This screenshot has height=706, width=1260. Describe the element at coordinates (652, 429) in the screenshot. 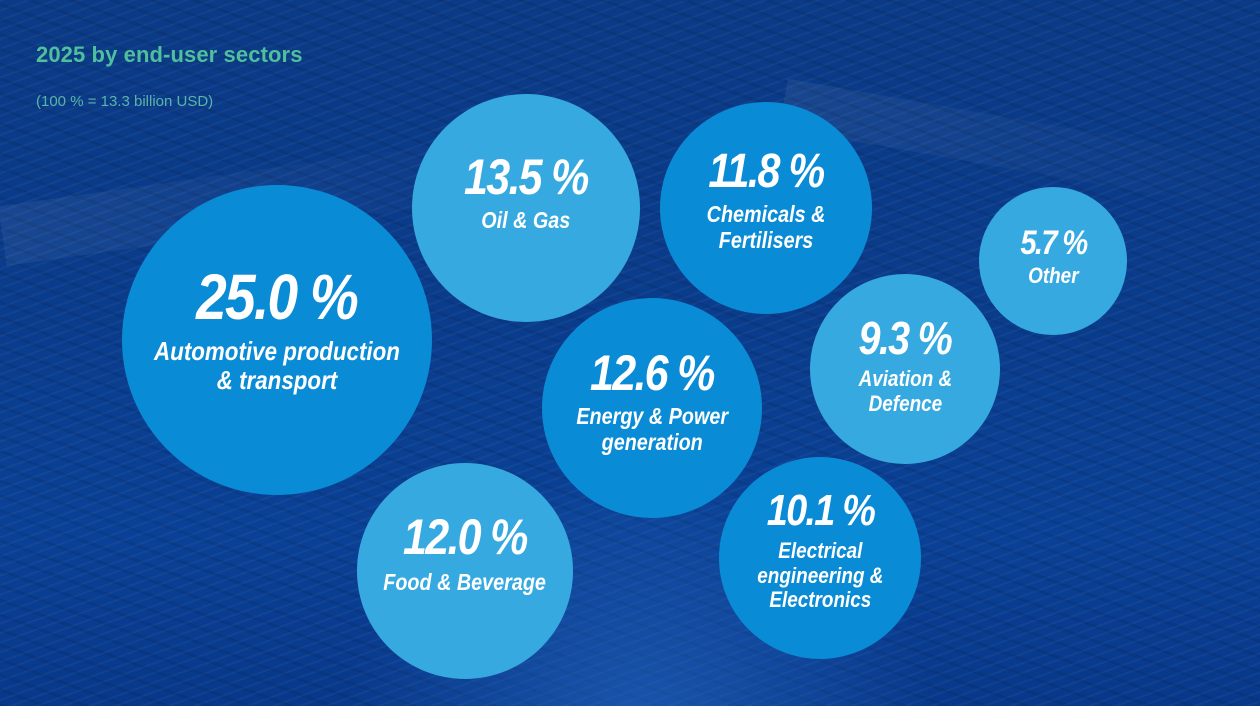

I see `bubble-label: Energy & Power generation` at that location.